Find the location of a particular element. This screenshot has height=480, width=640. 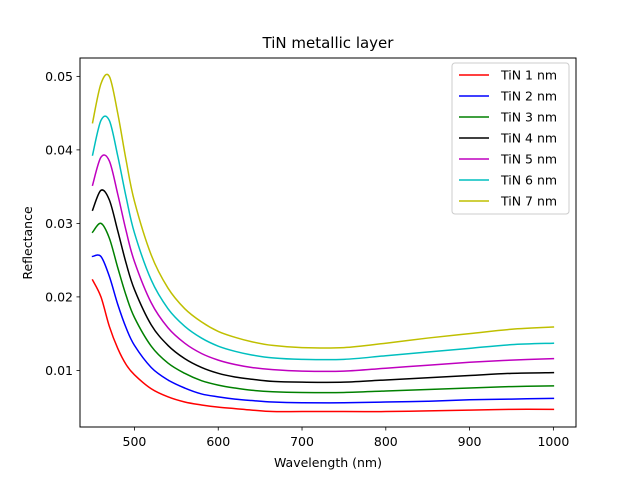

x-axis-ticks: 500 600 700 800 900 1000 is located at coordinates (346, 438).